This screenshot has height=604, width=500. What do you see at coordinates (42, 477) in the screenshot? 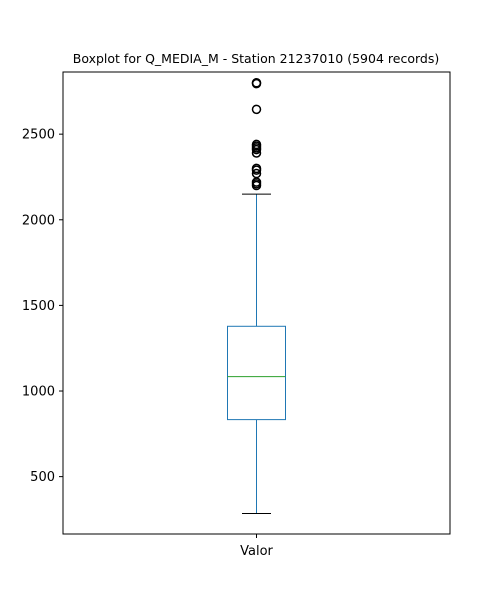
I see `y-tick-label: 500` at bounding box center [42, 477].